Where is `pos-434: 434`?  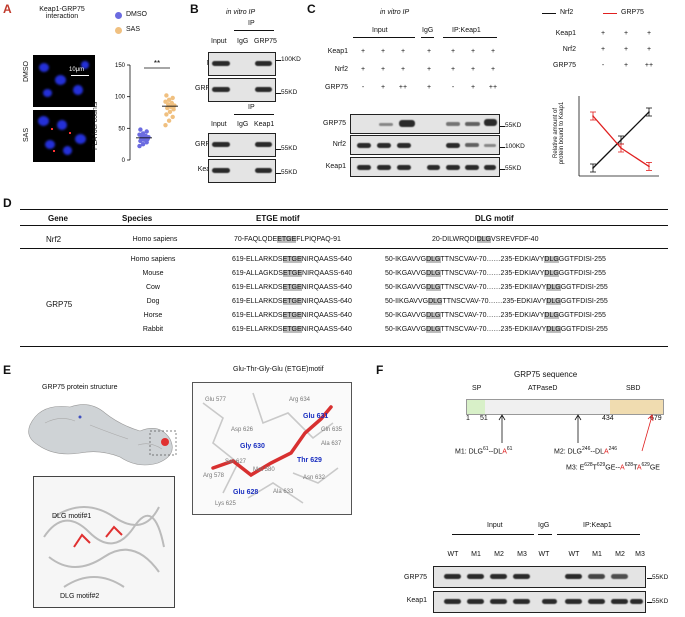
pos-434: 434 is located at coordinates (608, 418).